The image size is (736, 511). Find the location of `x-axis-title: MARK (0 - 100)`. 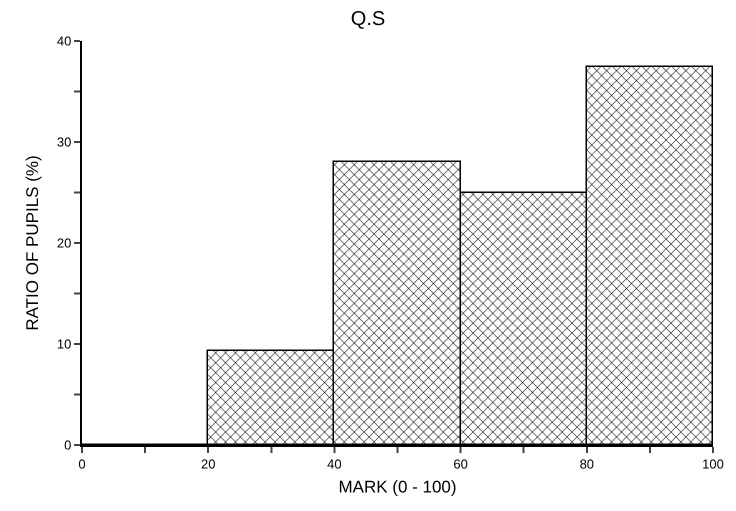

x-axis-title: MARK (0 - 100) is located at coordinates (397, 487).